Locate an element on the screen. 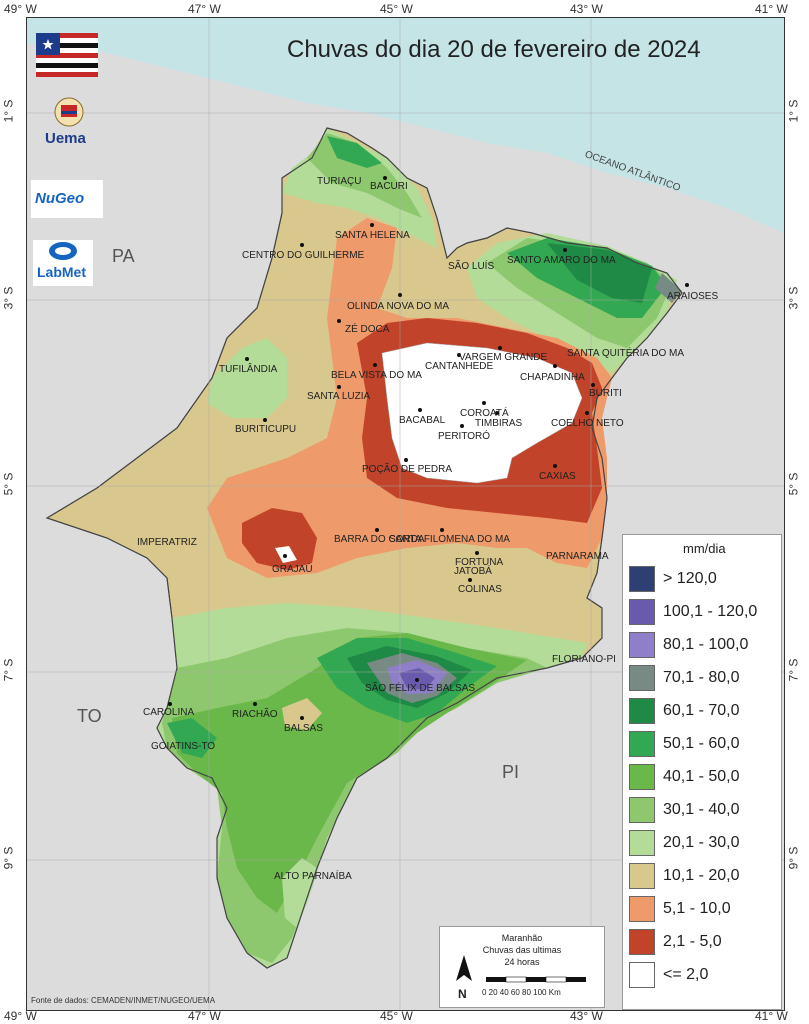 The width and height of the screenshot is (809, 1024). legend-item: 100,1 - 120,0 is located at coordinates (704, 612).